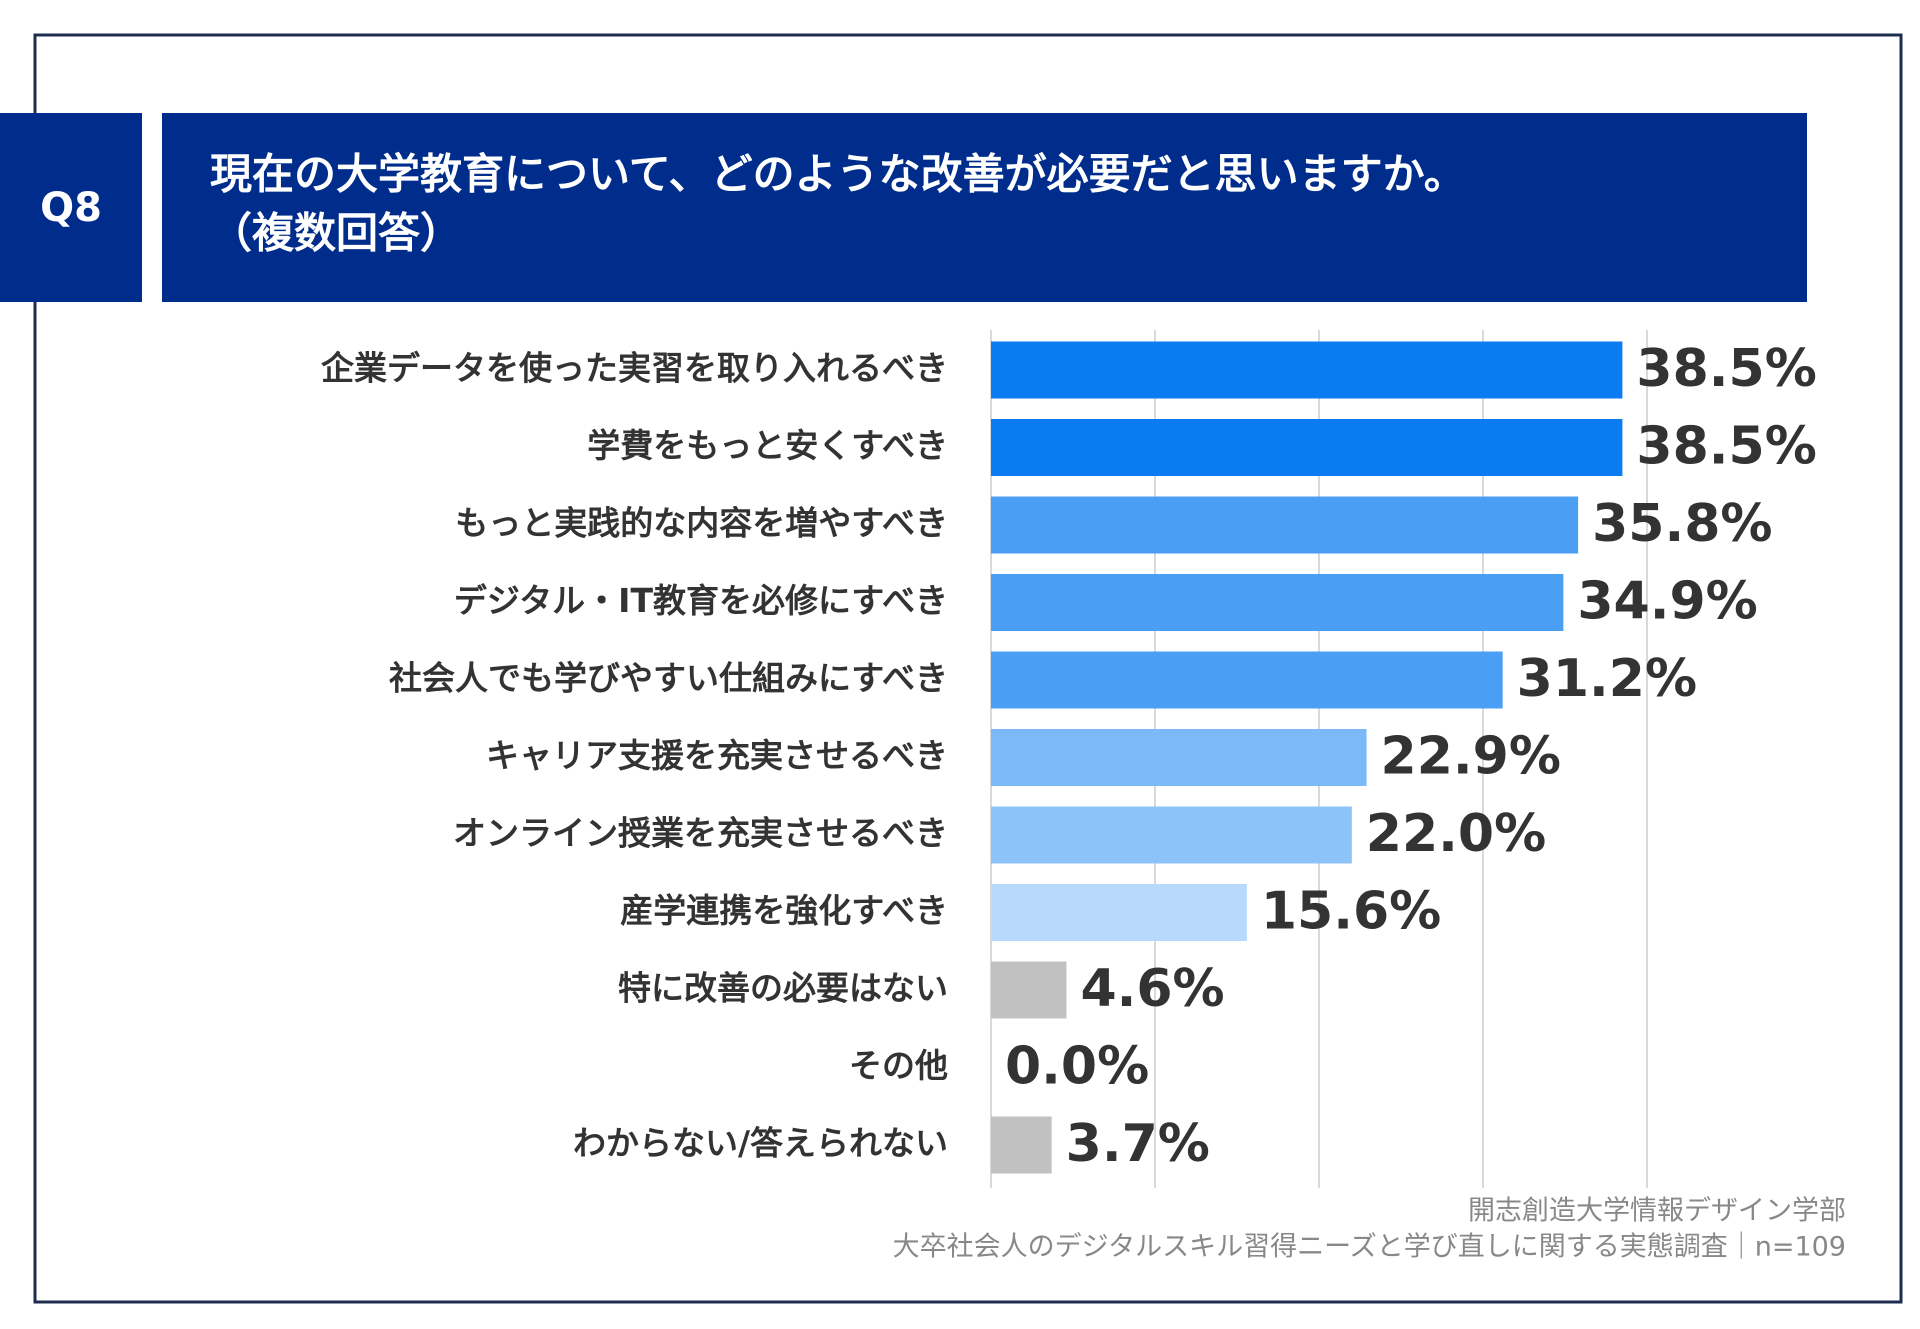  I want to click on category-label: その他, so click(898, 1065).